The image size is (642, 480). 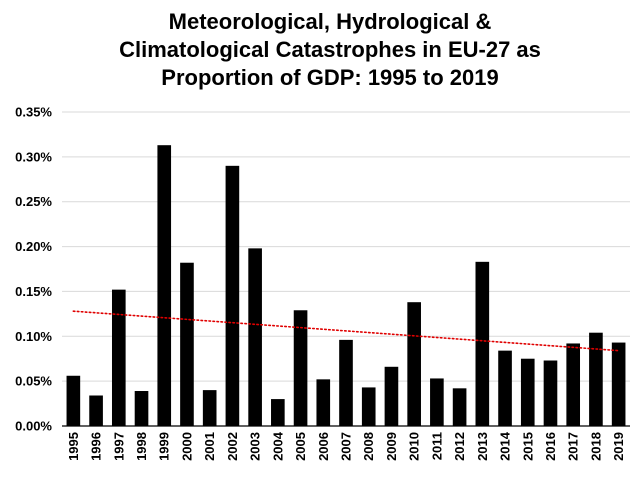 What do you see at coordinates (141, 446) in the screenshot?
I see `x-tick-label: 1998` at bounding box center [141, 446].